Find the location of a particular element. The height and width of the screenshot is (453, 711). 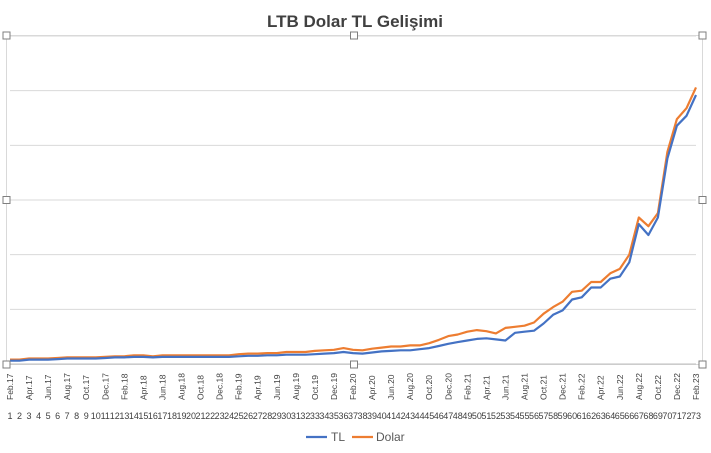

x-index-label: 16 is located at coordinates (153, 416).